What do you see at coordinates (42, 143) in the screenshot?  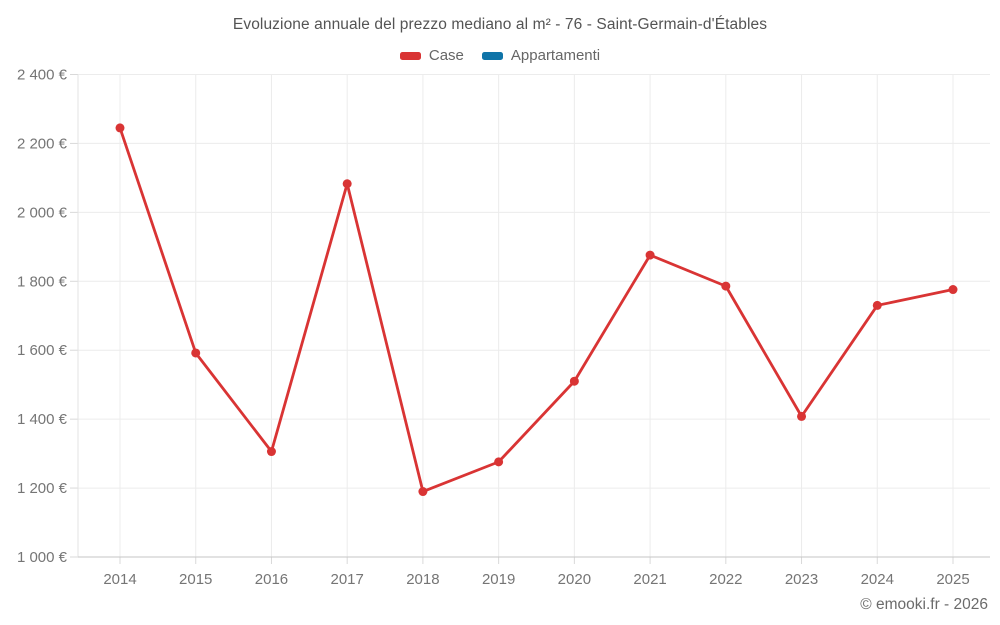 I see `y-axis-label: 2 200 €` at bounding box center [42, 143].